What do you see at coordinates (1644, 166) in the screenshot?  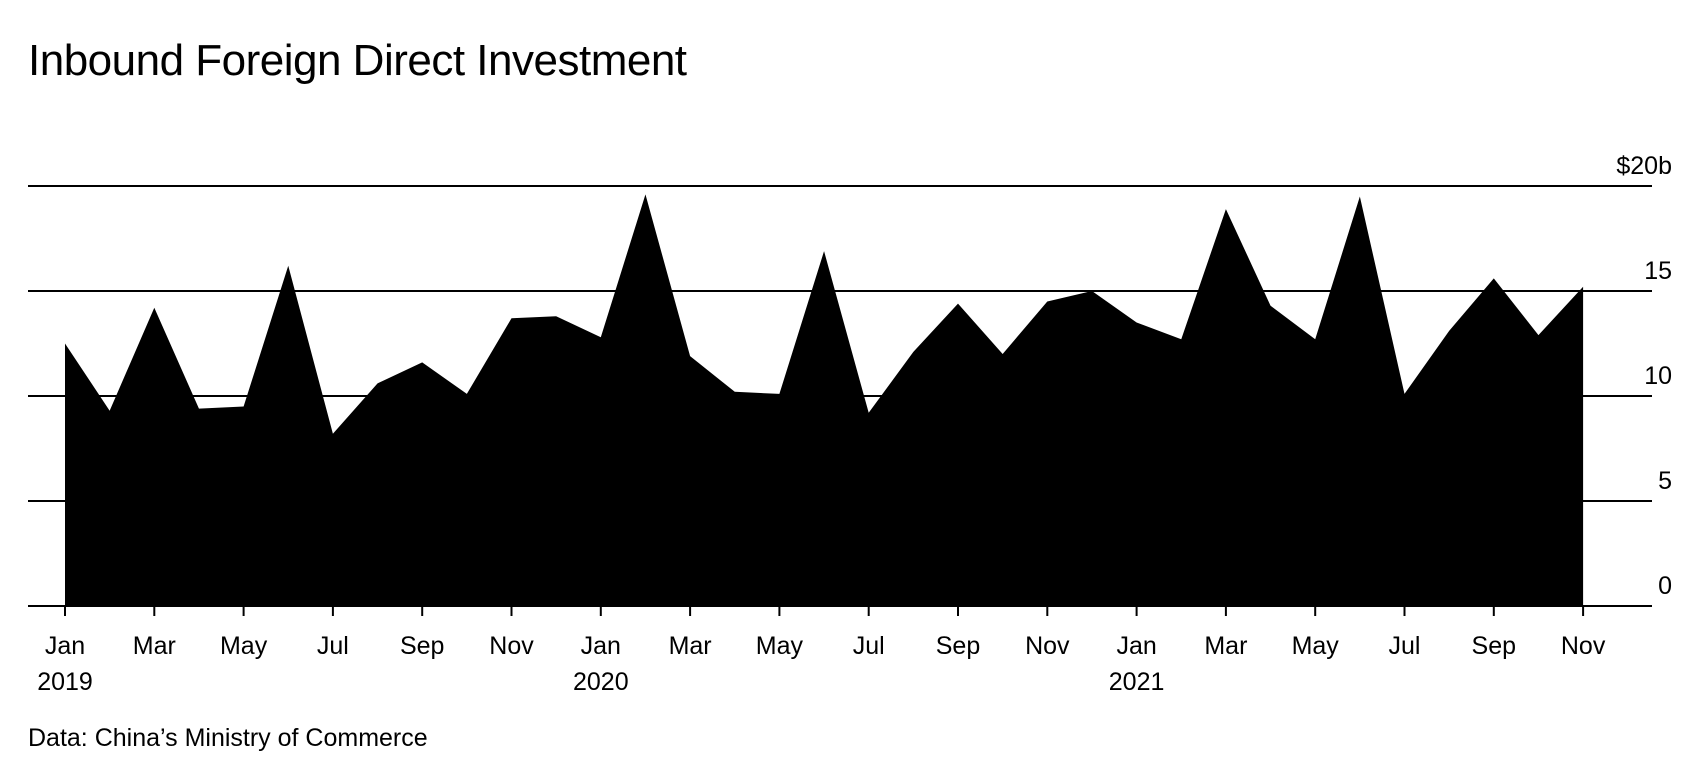 I see `y-tick-label: $20b` at bounding box center [1644, 166].